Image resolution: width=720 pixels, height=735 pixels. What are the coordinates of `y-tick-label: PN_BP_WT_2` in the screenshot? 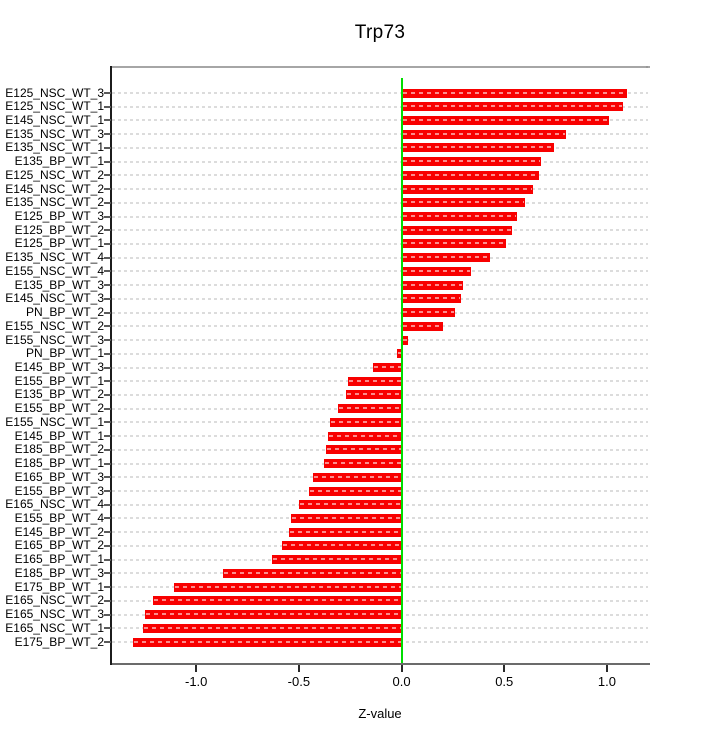 It's located at (64, 312).